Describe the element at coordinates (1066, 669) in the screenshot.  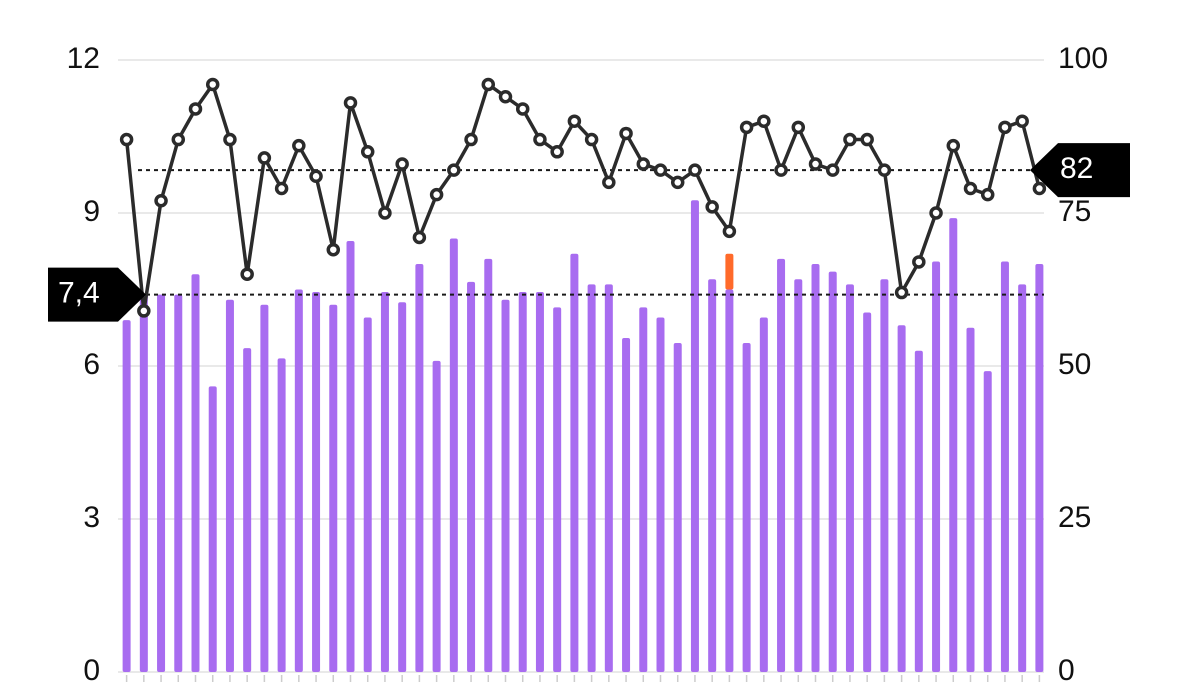
I see `y2-tick-label: 0` at that location.